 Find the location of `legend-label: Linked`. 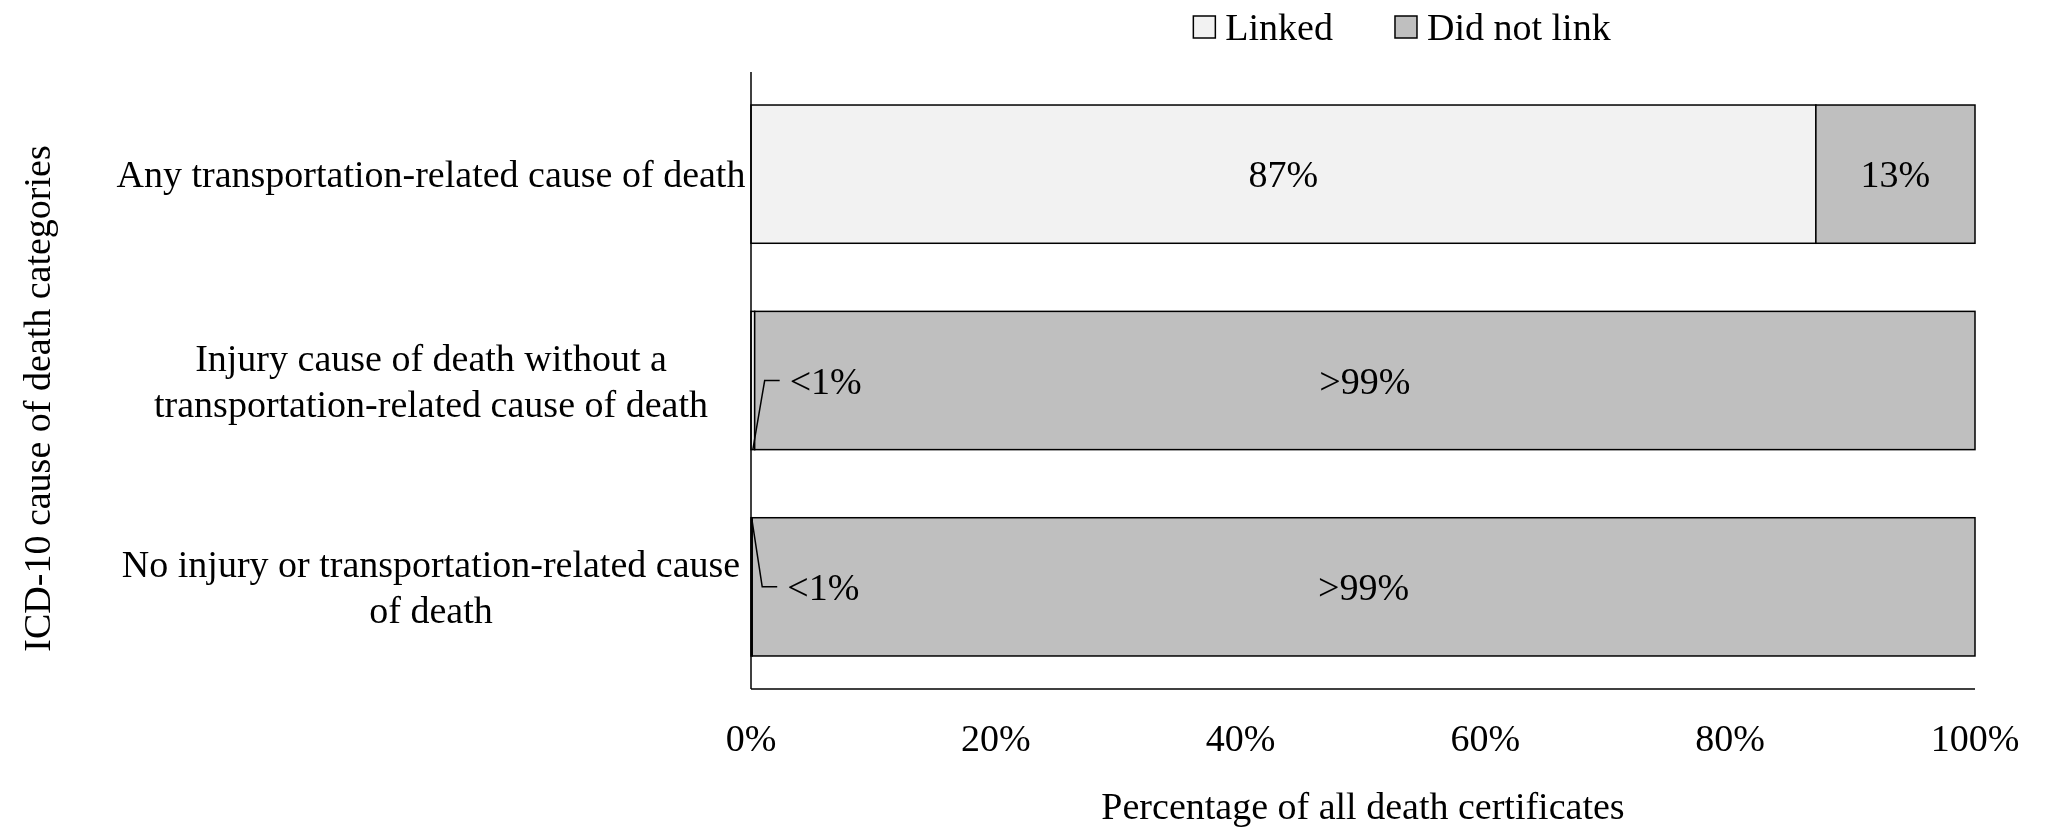

legend-label: Linked is located at coordinates (1279, 27).